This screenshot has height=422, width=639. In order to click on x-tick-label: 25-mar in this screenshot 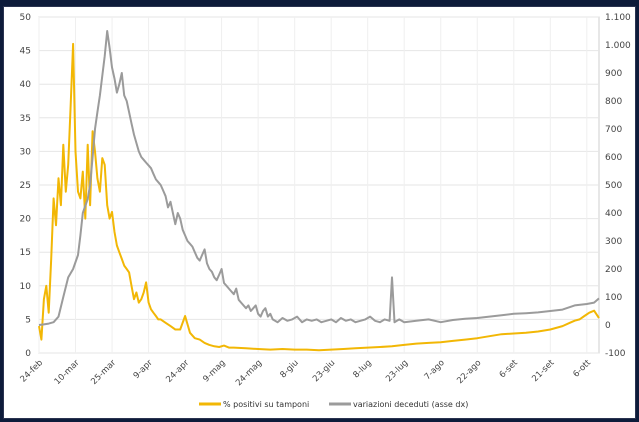, I will do `click(103, 372)`.